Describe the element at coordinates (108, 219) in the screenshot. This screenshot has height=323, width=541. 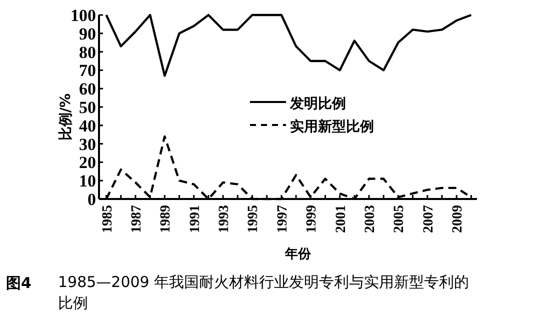
I see `x-tick-label: 1985` at that location.